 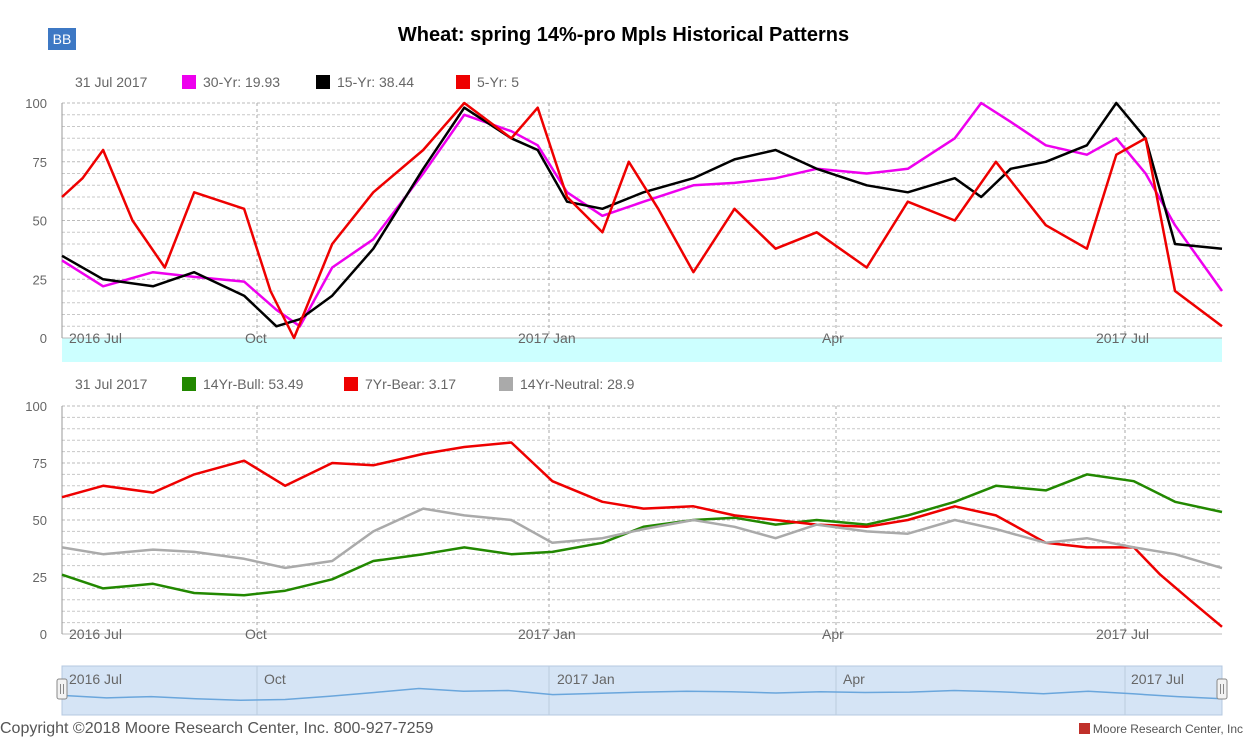 I want to click on navigator-label: 2016 Jul, so click(x=95, y=679).